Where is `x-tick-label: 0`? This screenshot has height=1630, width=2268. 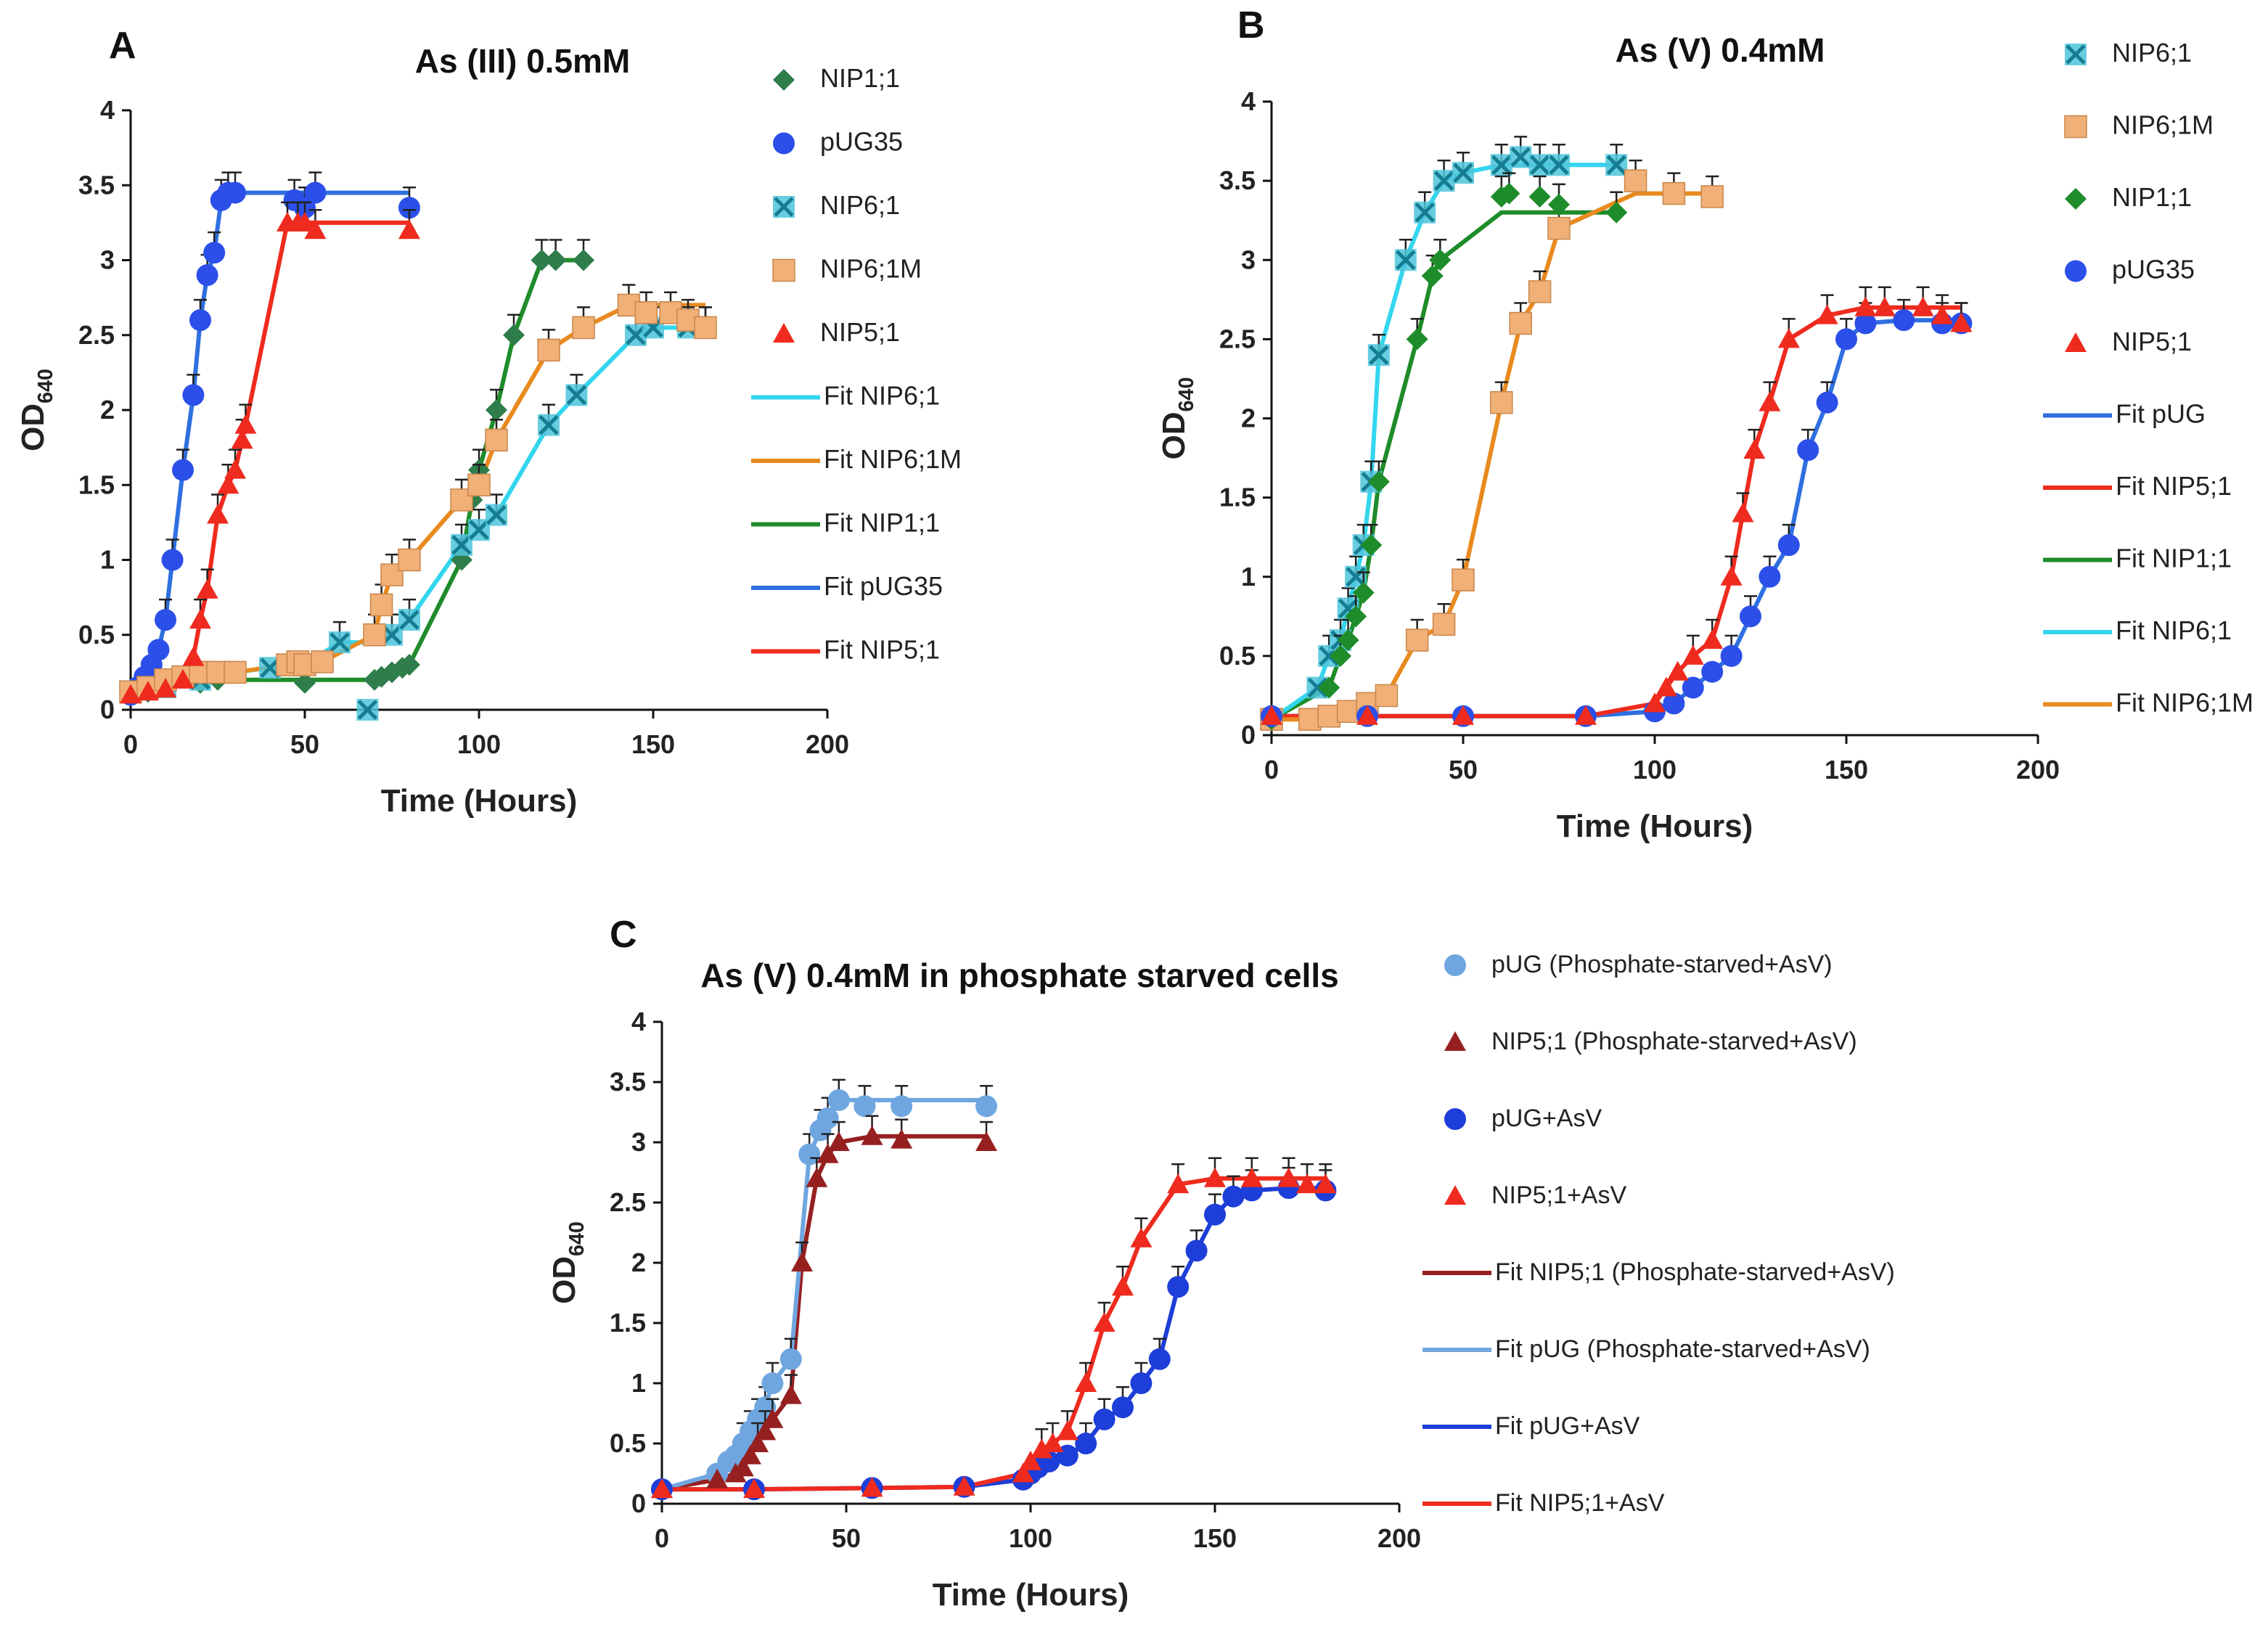 x-tick-label: 0 is located at coordinates (130, 744).